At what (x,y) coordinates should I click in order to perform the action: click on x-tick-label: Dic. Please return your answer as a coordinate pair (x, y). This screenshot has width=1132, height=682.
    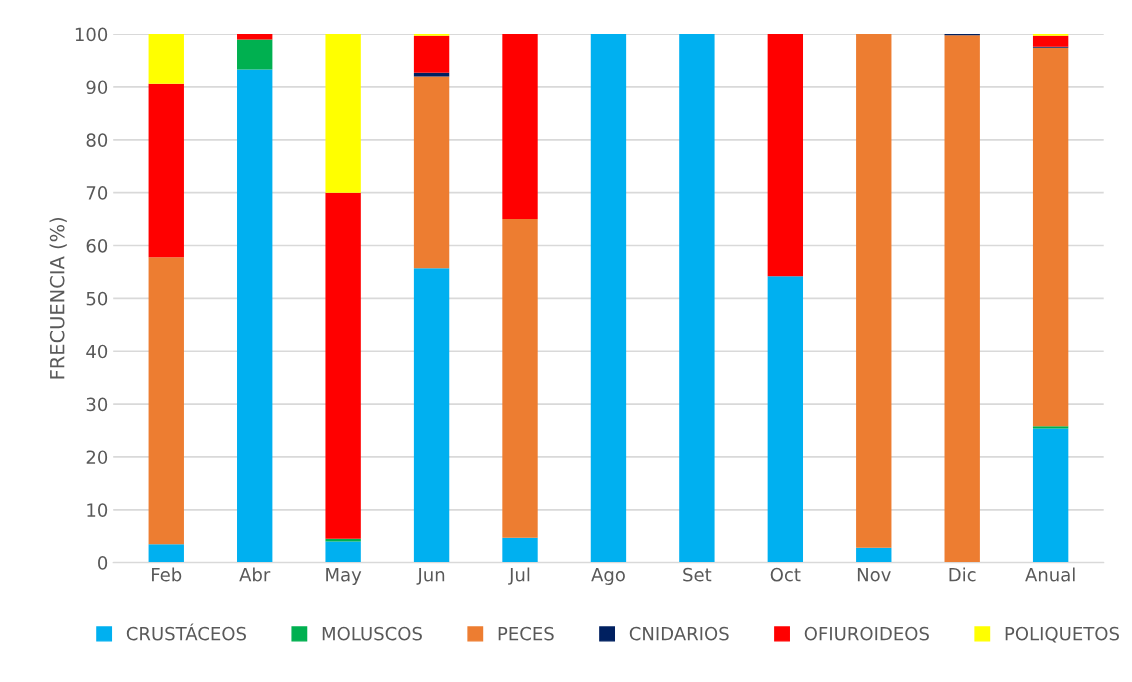
    Looking at the image, I should click on (962, 574).